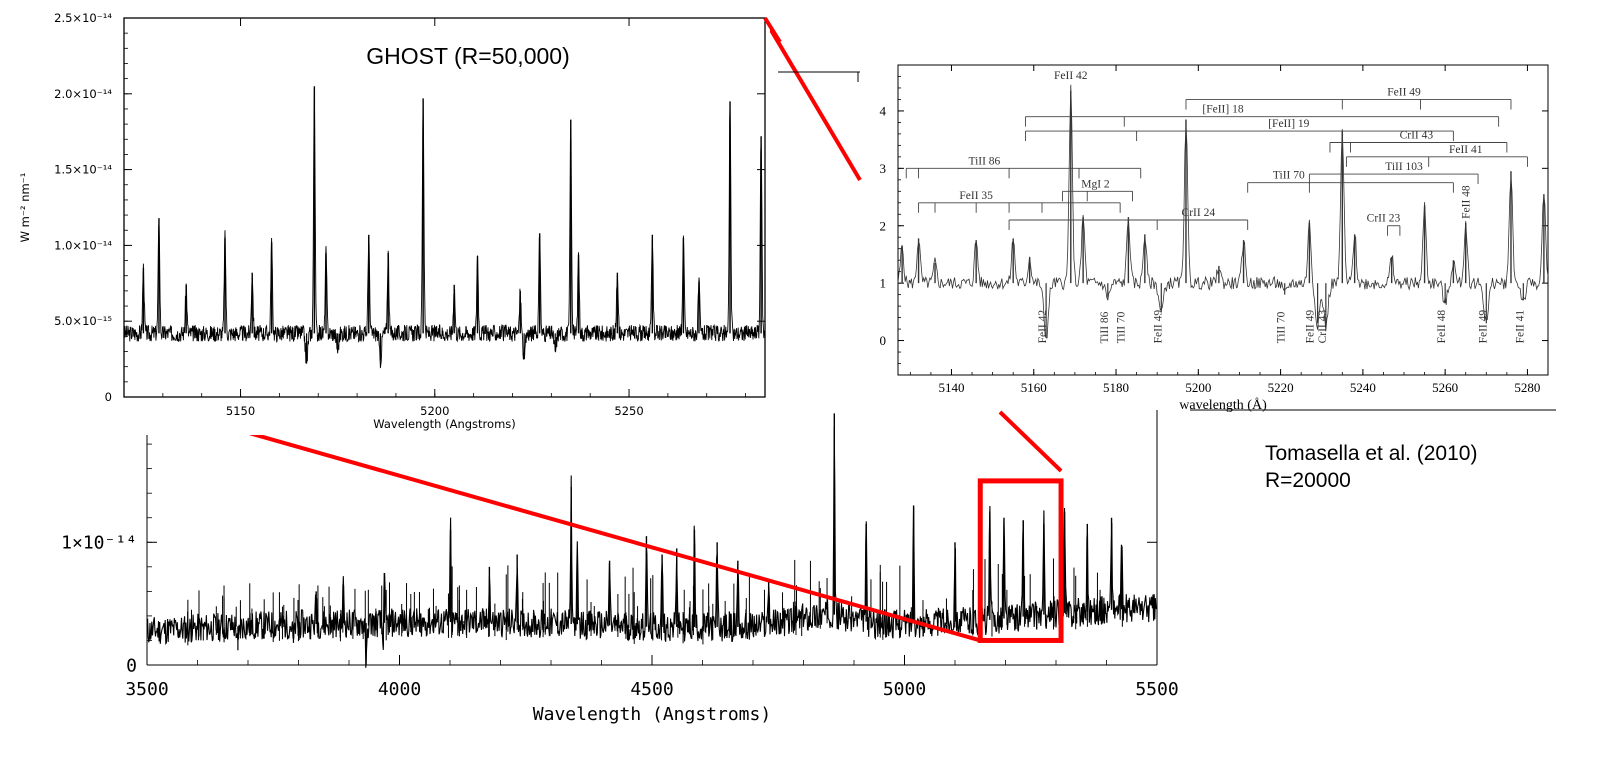 This screenshot has width=1600, height=758. What do you see at coordinates (83, 321) in the screenshot?
I see `y-tick-label: 5.0×10⁻¹⁵` at bounding box center [83, 321].